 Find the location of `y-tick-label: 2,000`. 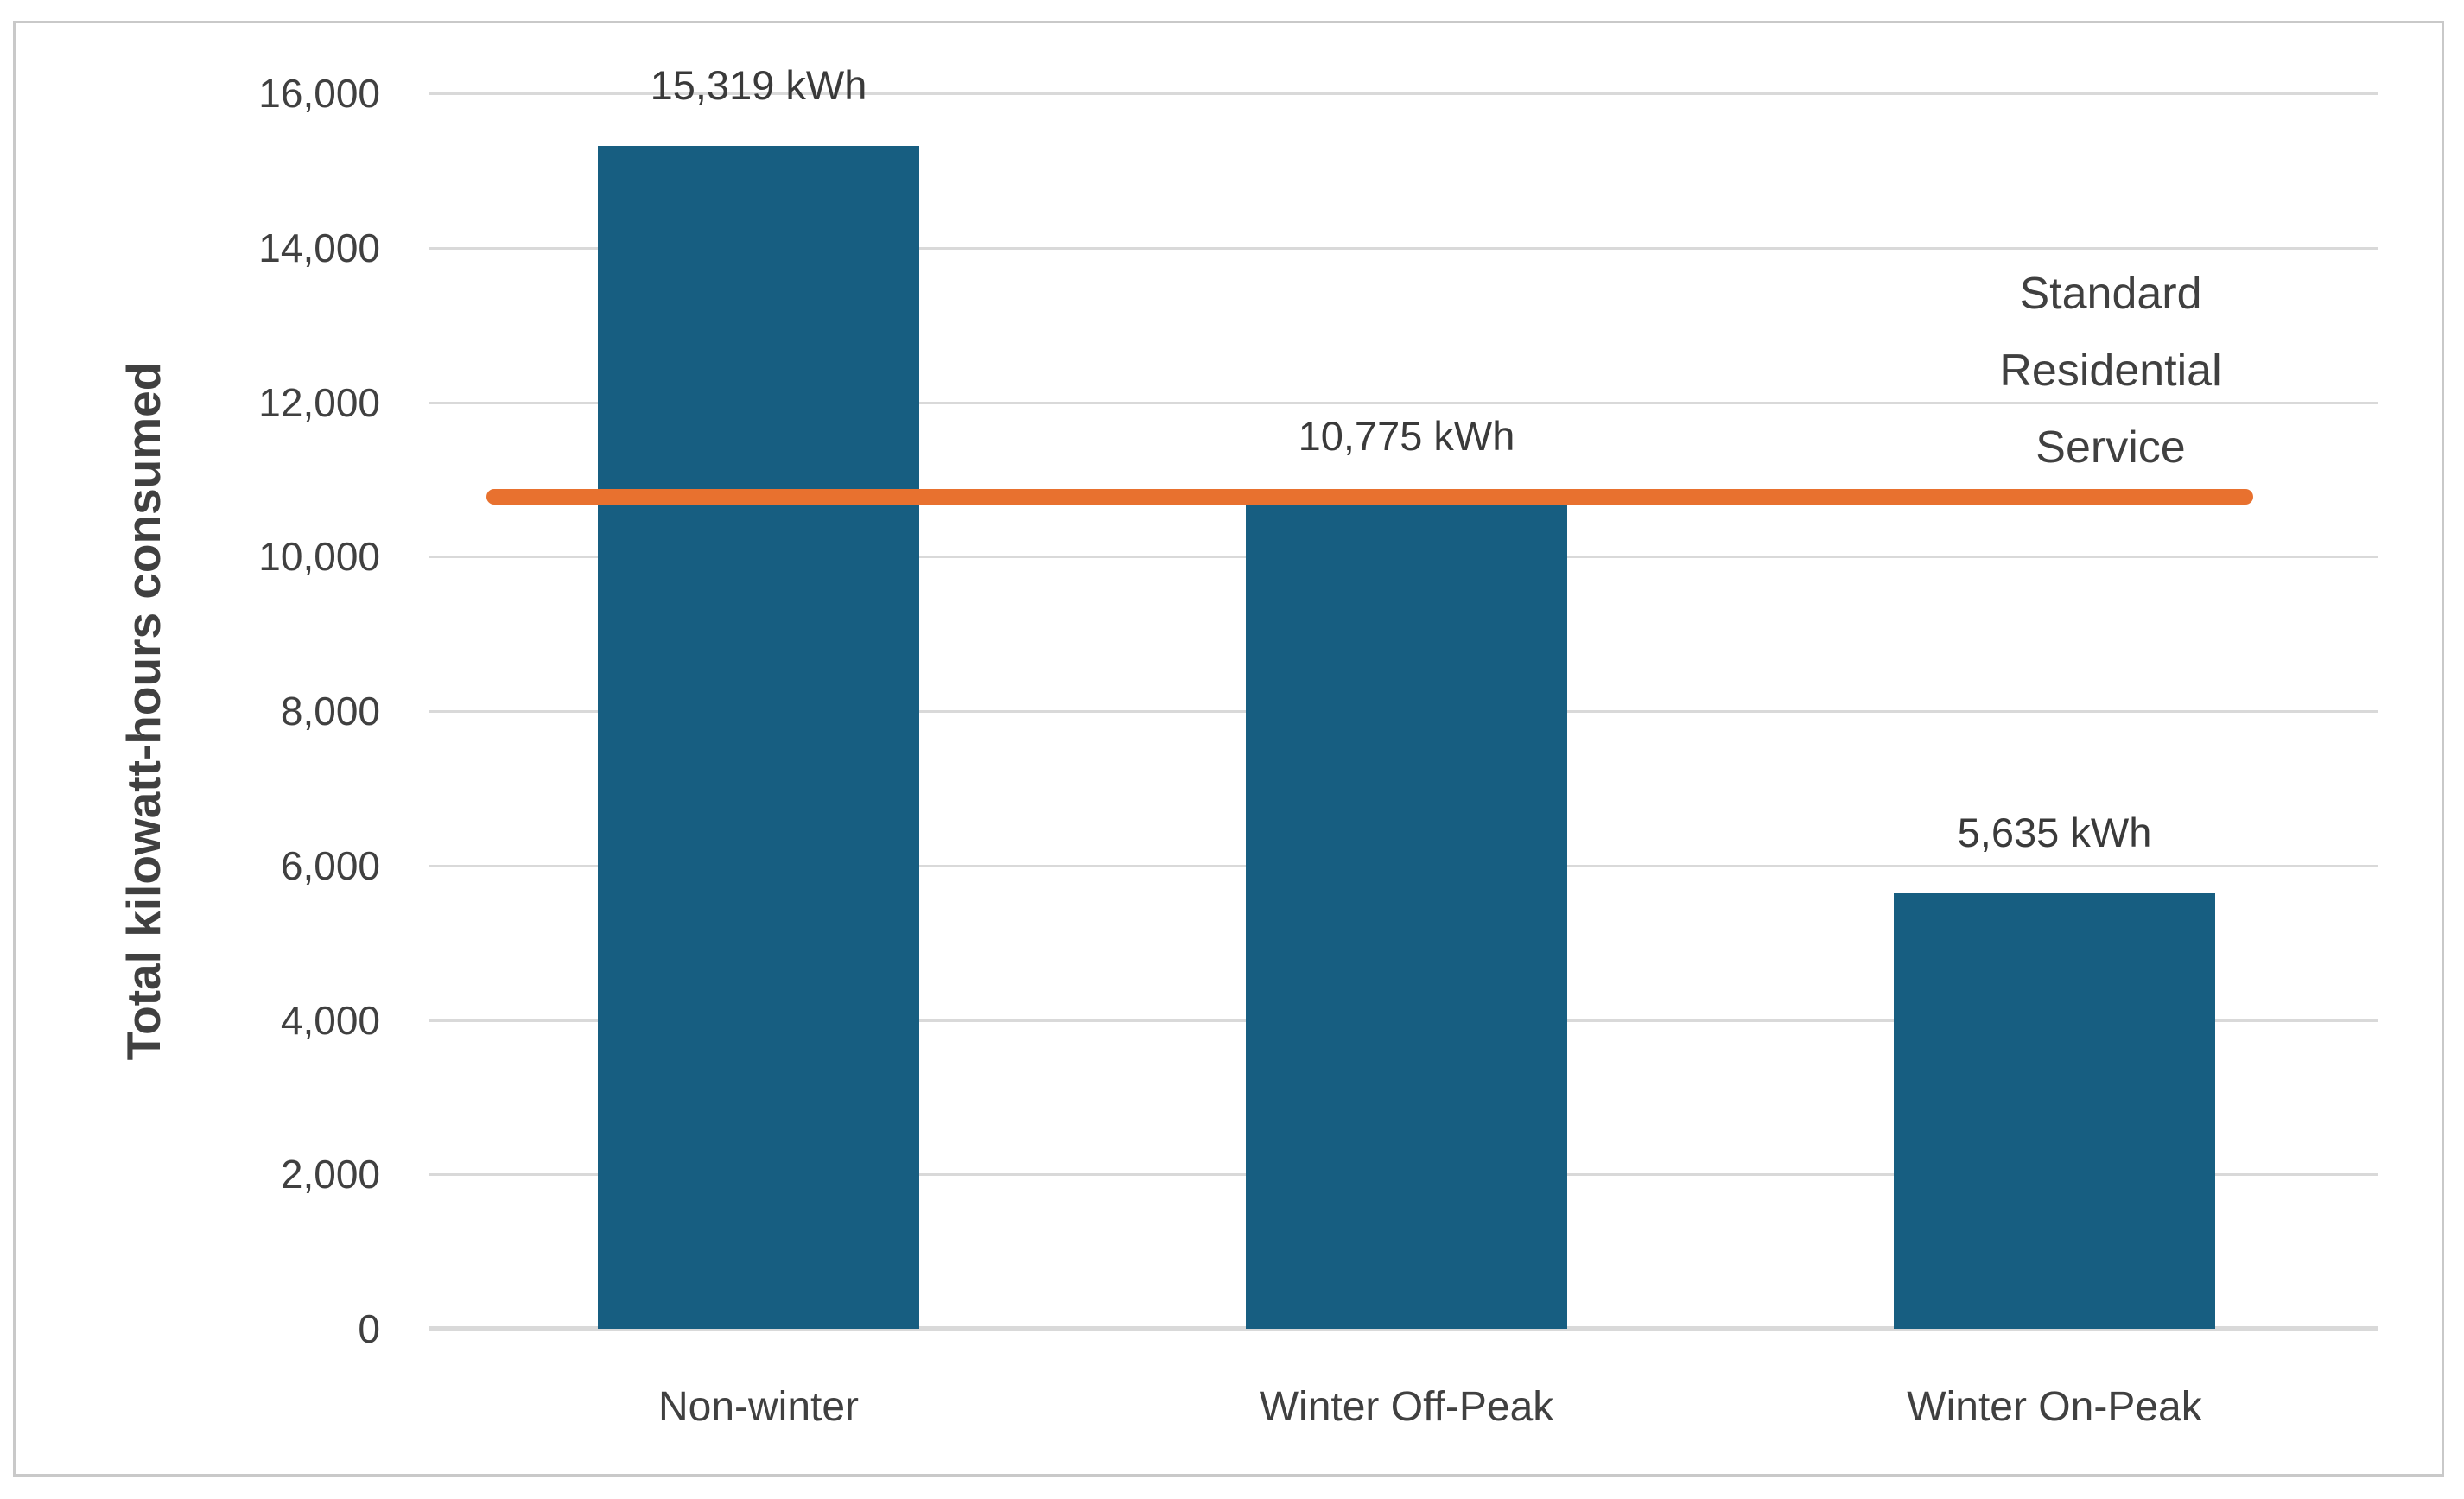

y-tick-label: 2,000 is located at coordinates (330, 1174).